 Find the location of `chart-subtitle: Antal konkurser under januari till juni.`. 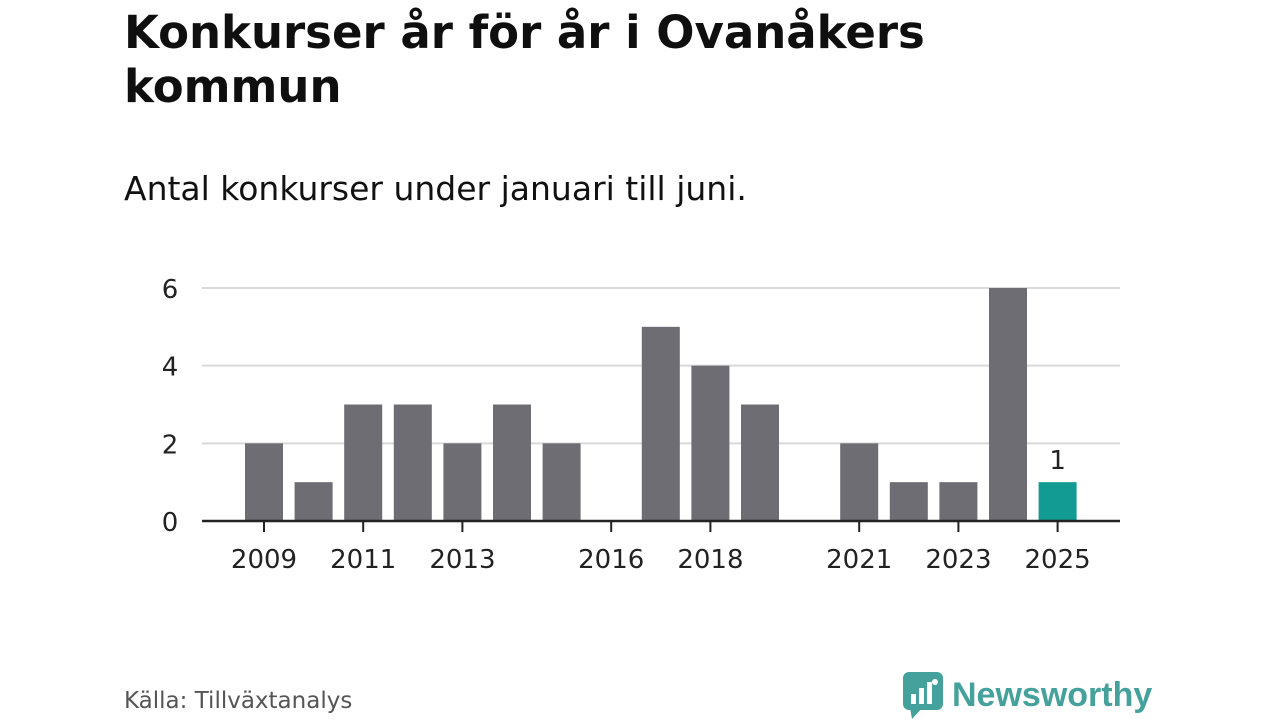

chart-subtitle: Antal konkurser under januari till juni. is located at coordinates (435, 188).